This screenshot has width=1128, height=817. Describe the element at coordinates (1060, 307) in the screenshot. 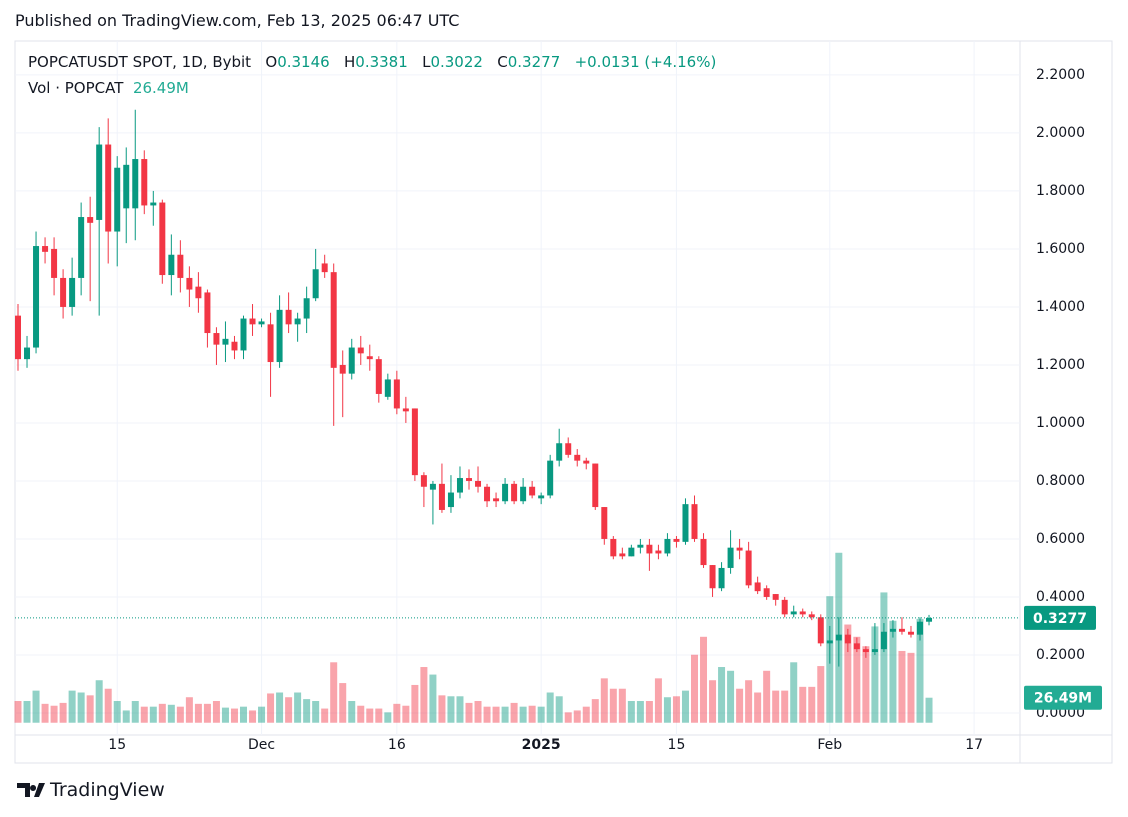

I see `y-tick-label: 1.4000` at that location.